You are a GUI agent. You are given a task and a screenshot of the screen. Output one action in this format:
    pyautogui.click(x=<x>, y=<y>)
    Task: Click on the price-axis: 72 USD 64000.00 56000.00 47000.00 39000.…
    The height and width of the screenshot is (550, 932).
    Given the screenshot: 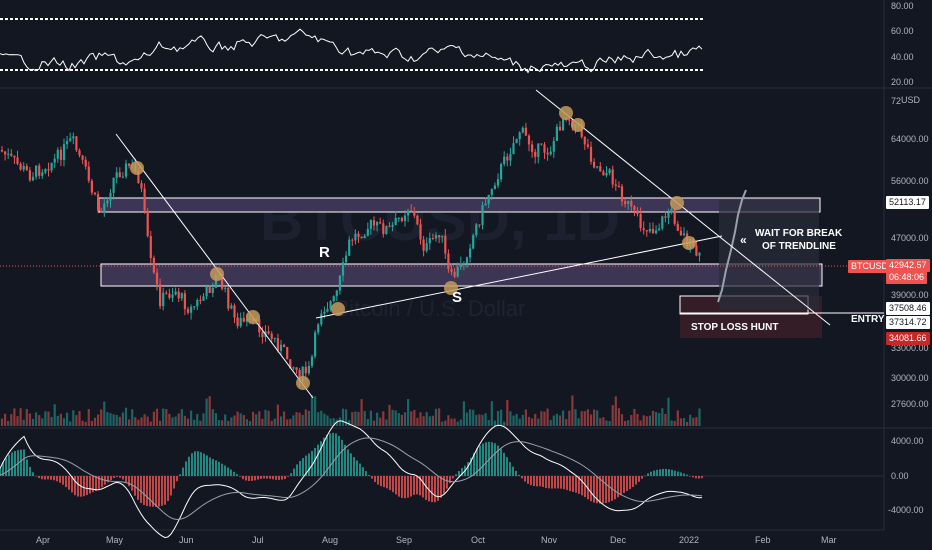 What is the action you would take?
    pyautogui.click(x=910, y=252)
    